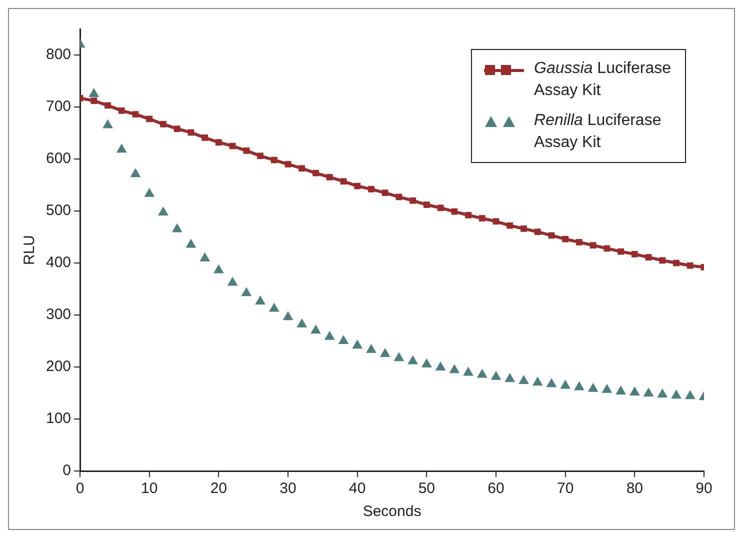 The width and height of the screenshot is (743, 538). What do you see at coordinates (80, 489) in the screenshot?
I see `x-tick-label: 0` at bounding box center [80, 489].